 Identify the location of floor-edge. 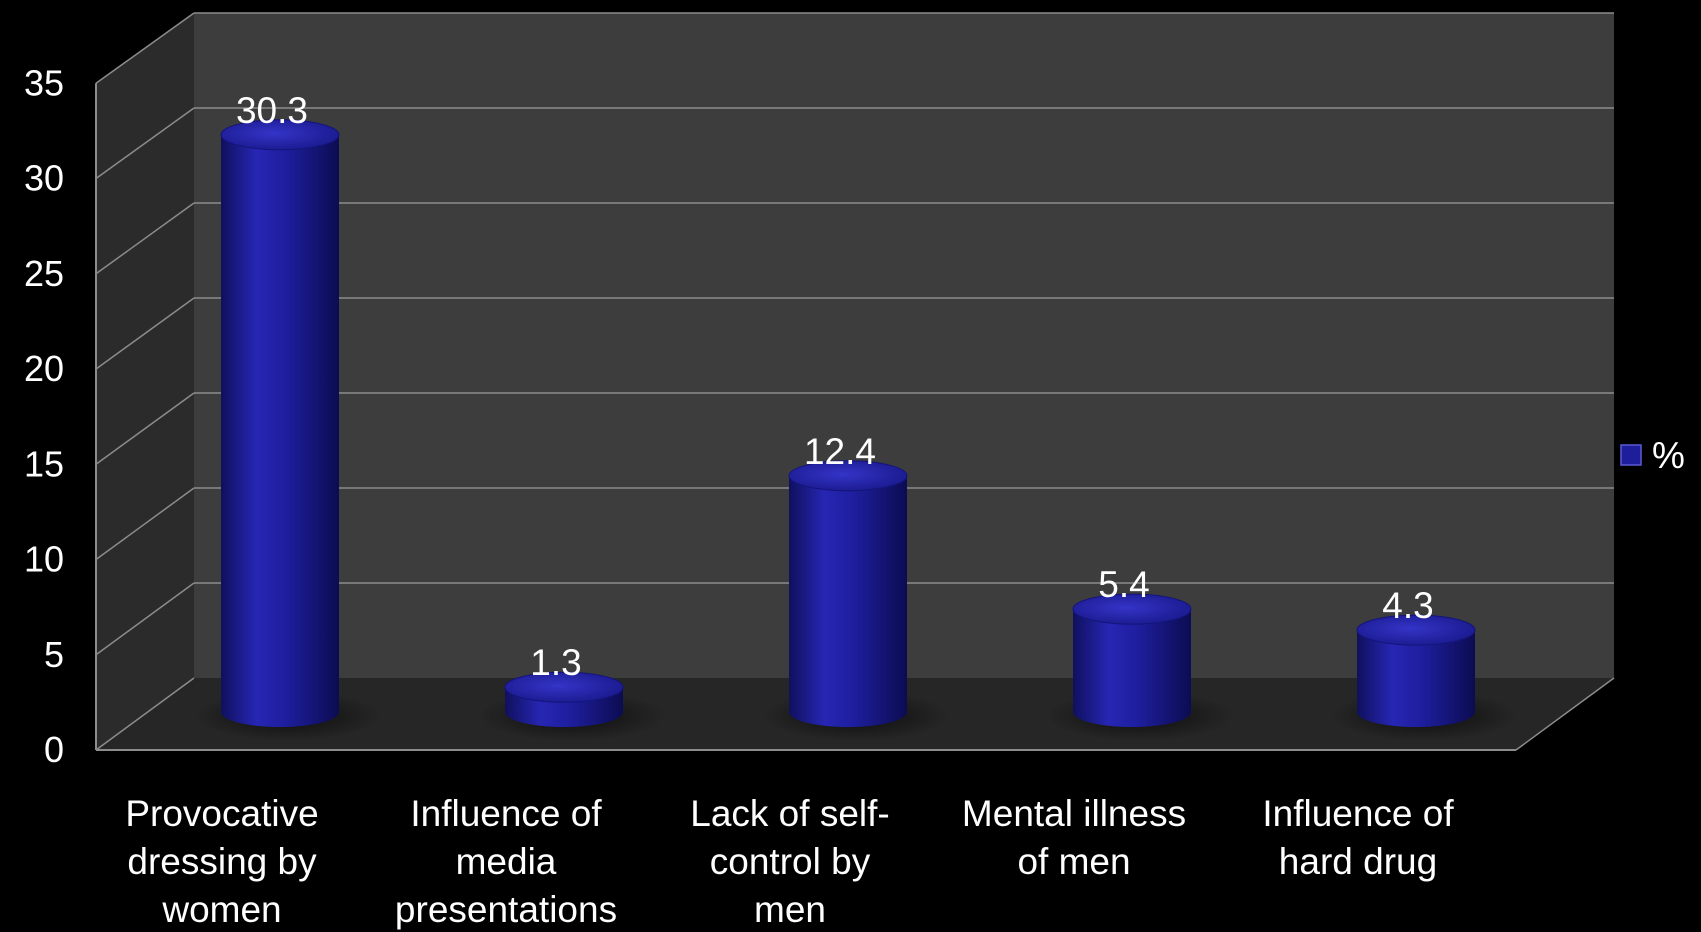
(1565, 714).